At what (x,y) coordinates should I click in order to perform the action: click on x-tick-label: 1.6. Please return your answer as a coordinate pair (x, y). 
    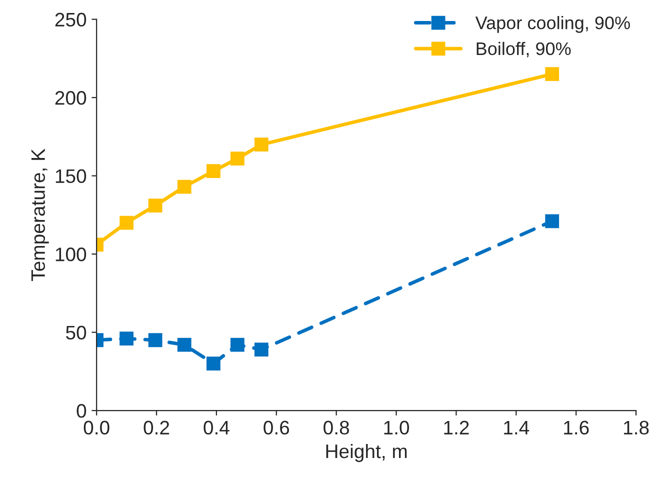
    Looking at the image, I should click on (576, 427).